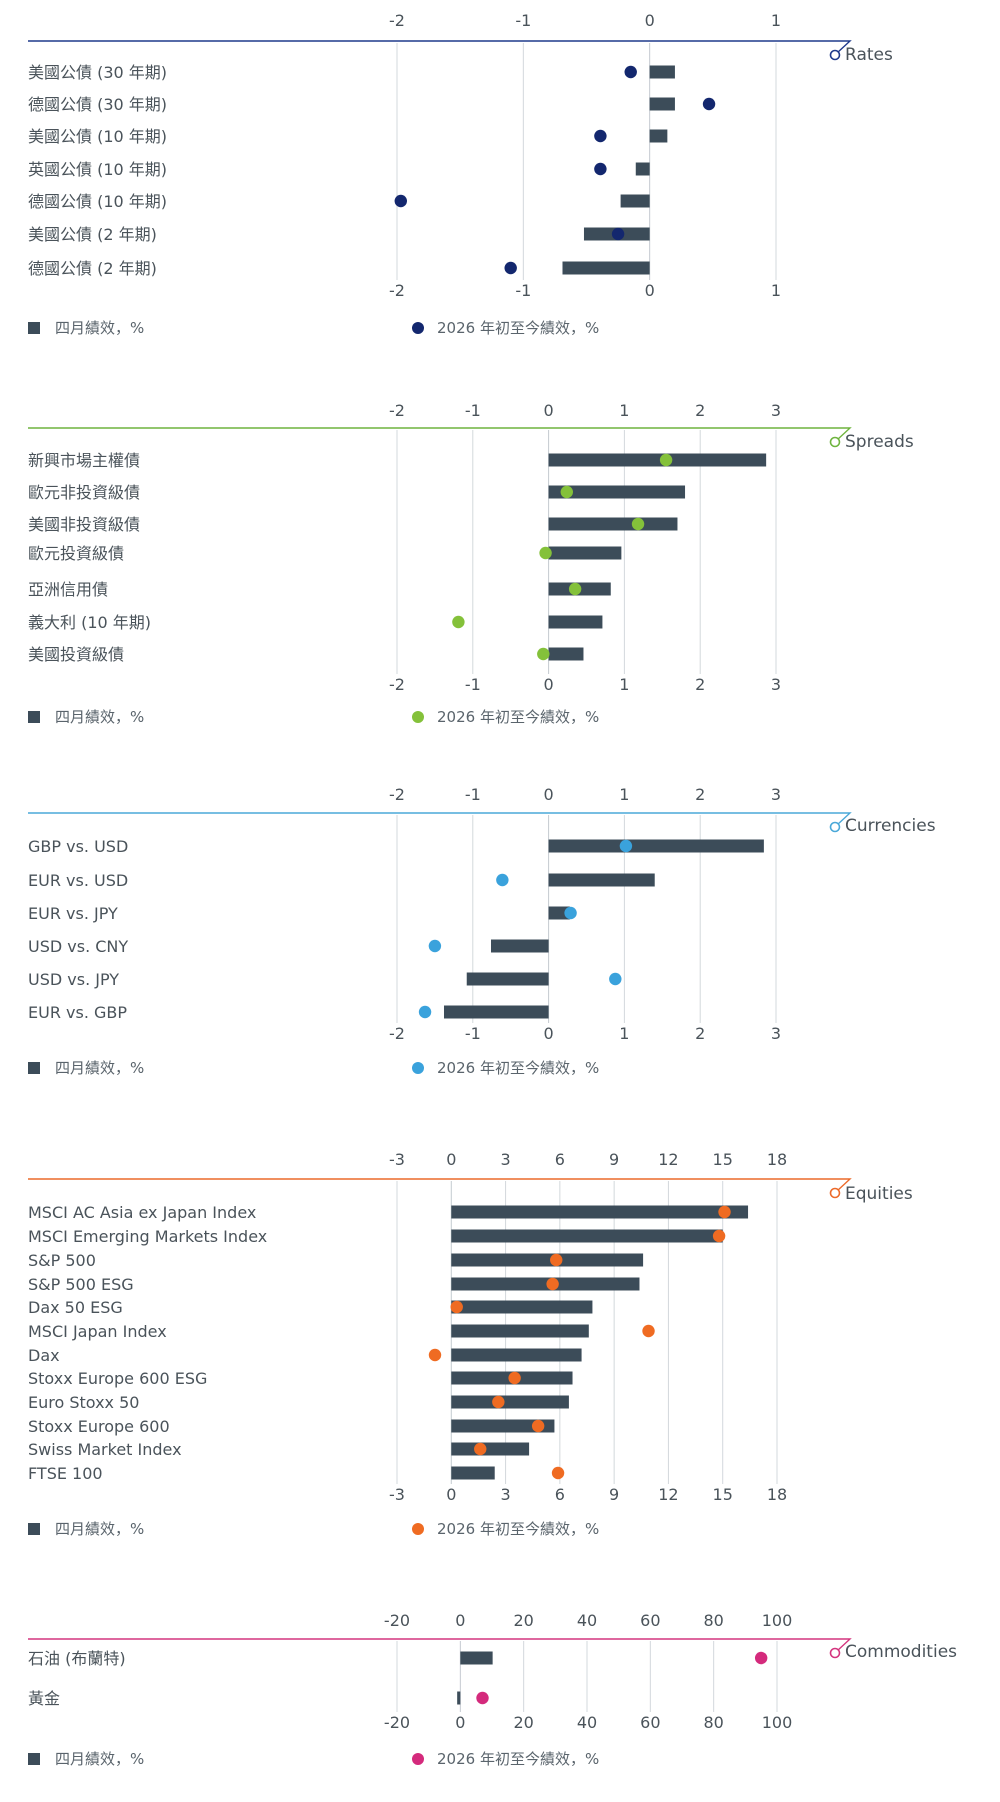 Image resolution: width=1000 pixels, height=1802 pixels. Describe the element at coordinates (523, 1620) in the screenshot. I see `top-tick-label-4-2: 20` at that location.